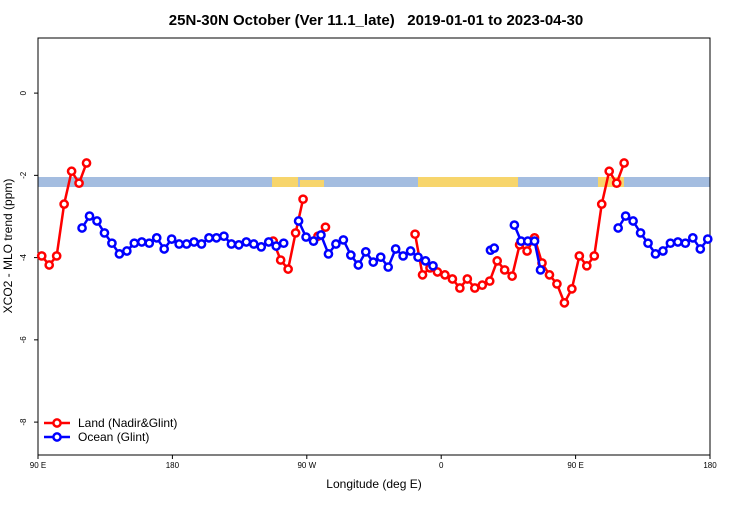  What do you see at coordinates (23, 258) in the screenshot?
I see `y-tick-label: -4` at bounding box center [23, 258].